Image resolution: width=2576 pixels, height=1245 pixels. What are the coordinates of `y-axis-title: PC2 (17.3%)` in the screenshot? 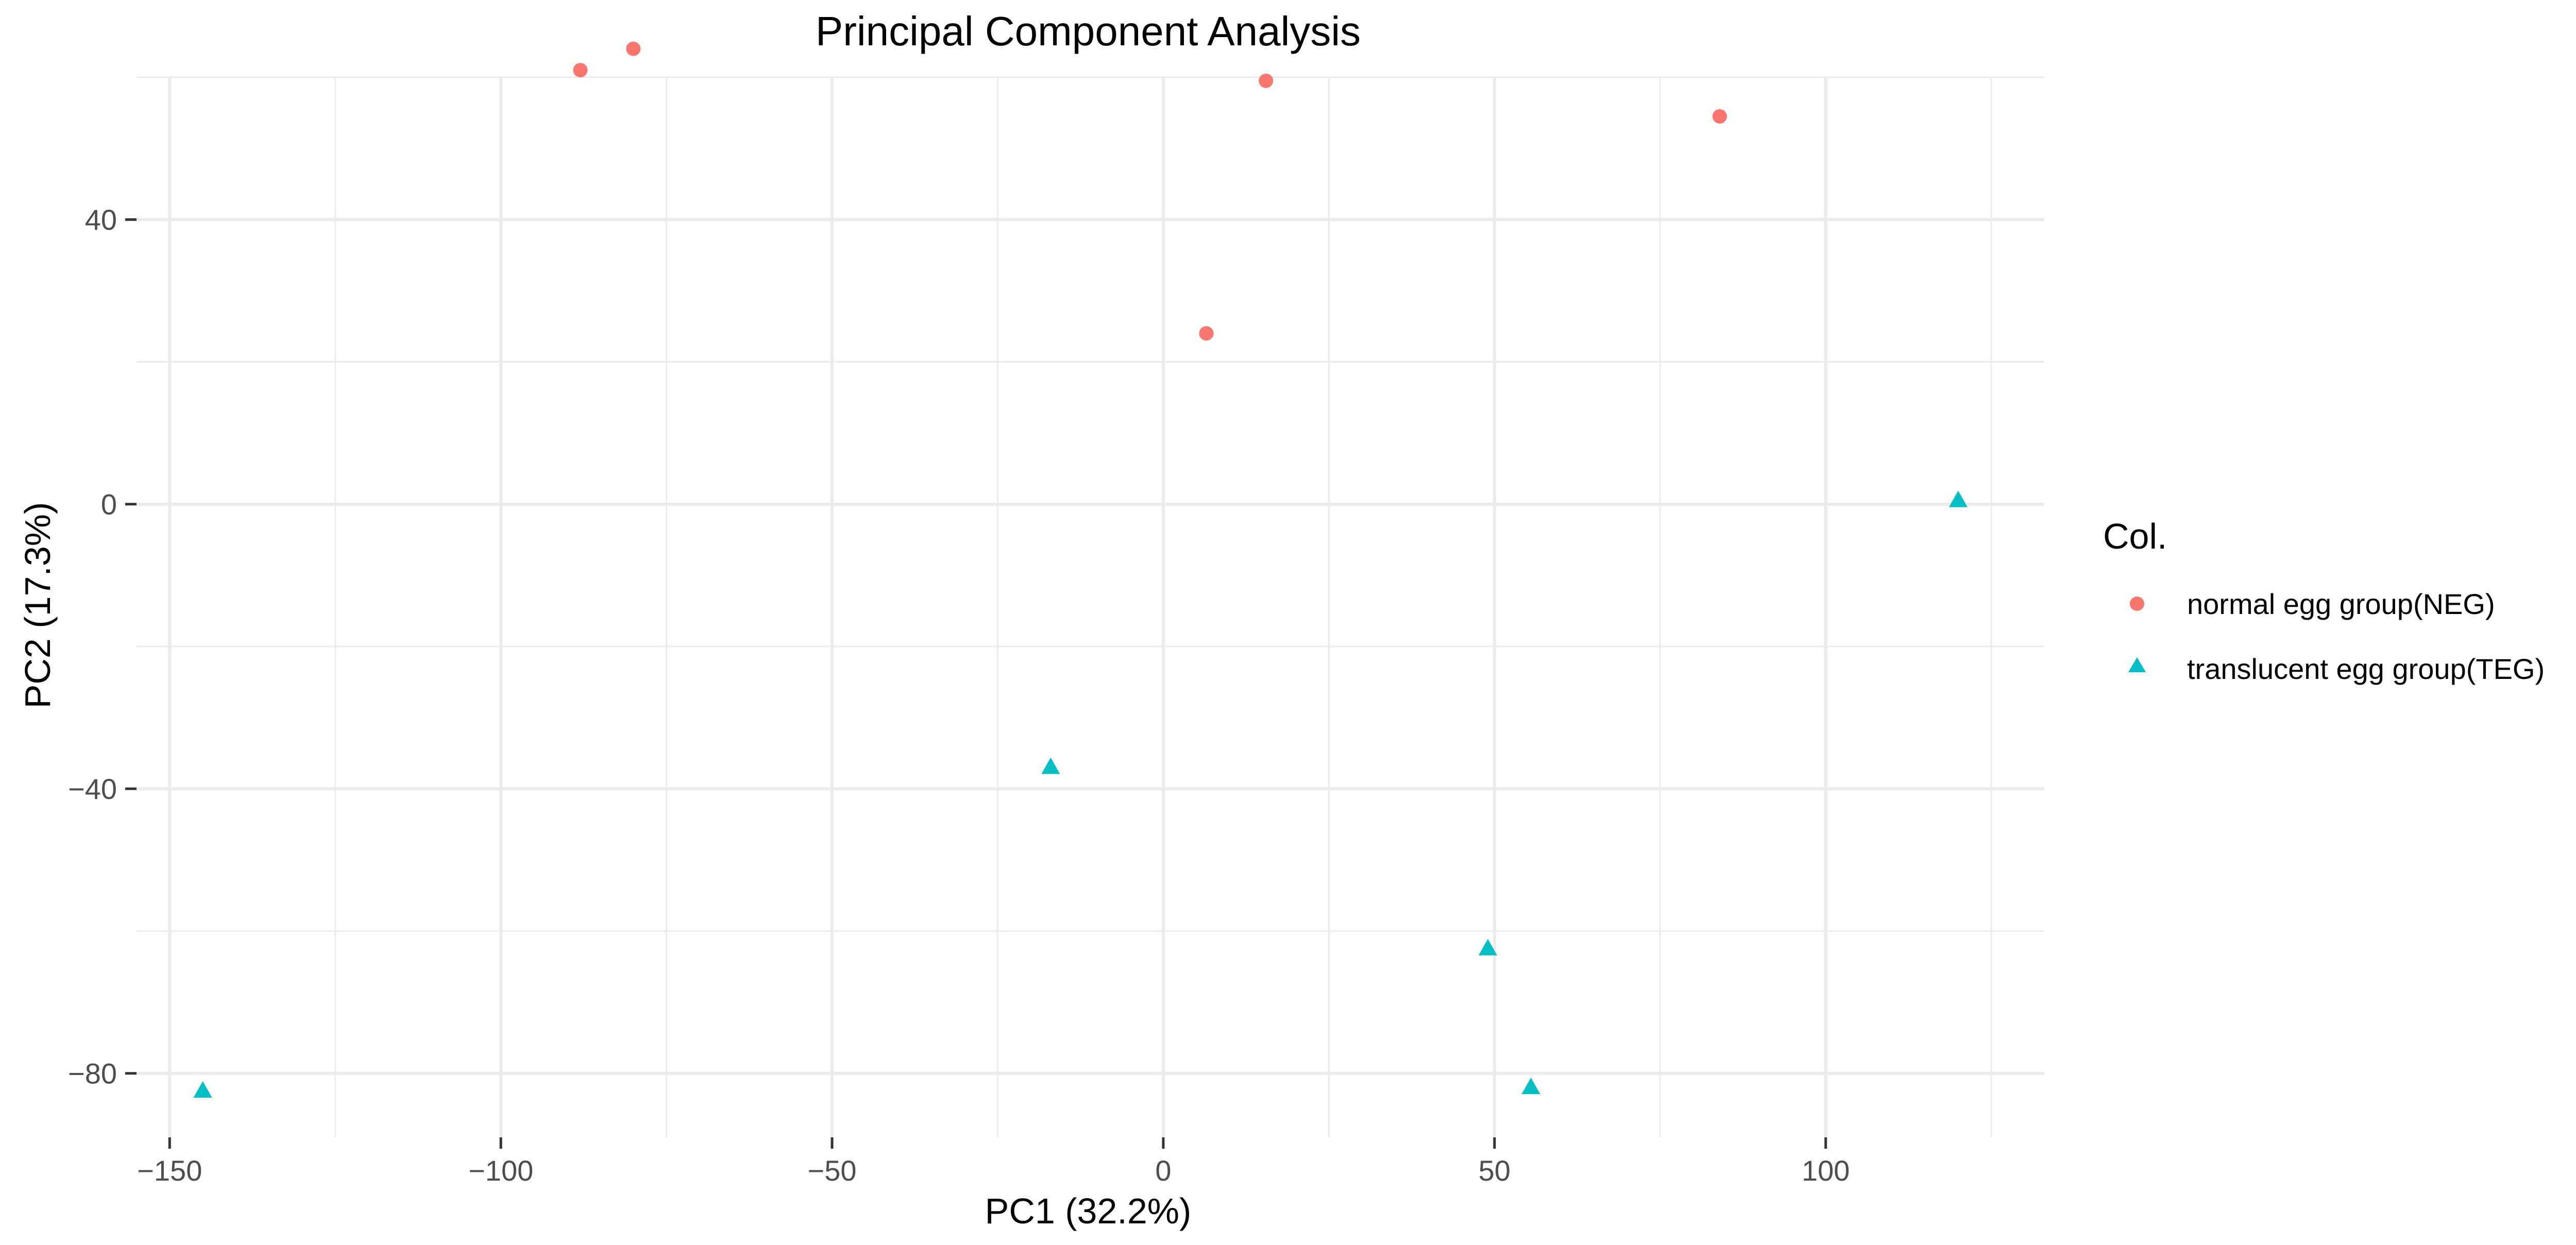 It's located at (38, 605).